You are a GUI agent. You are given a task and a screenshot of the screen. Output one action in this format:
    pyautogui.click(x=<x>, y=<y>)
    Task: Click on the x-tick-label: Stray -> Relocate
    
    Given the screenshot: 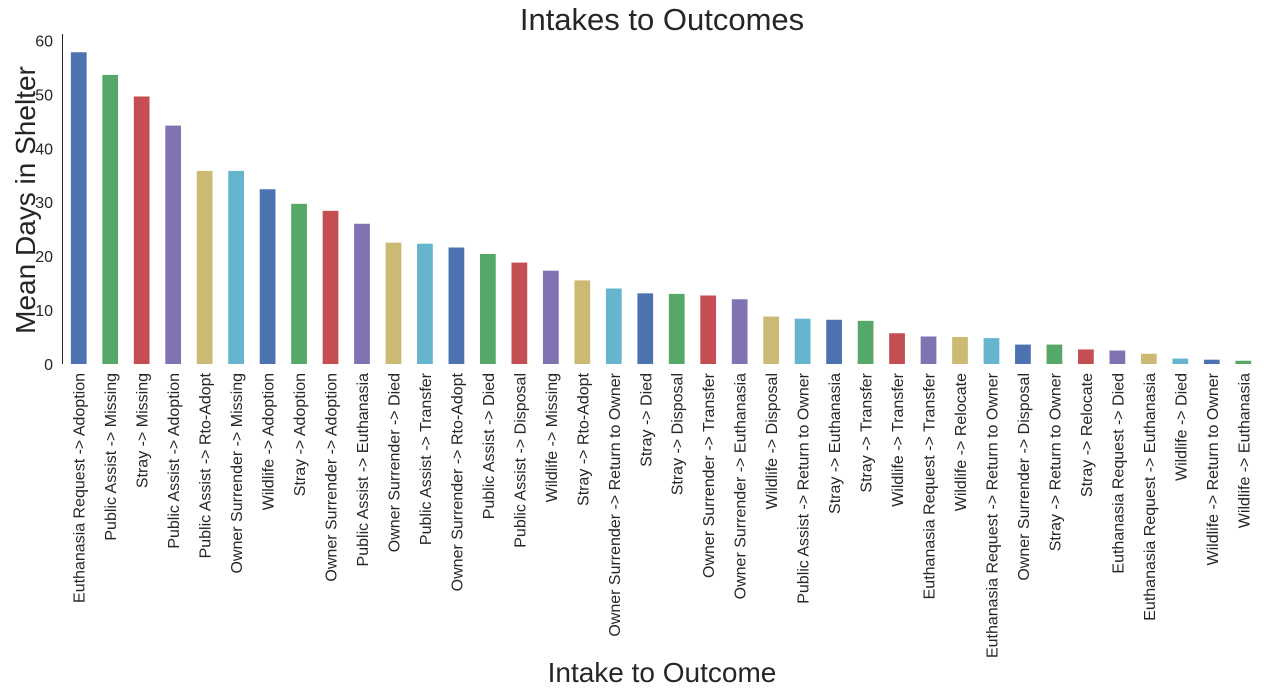 What is the action you would take?
    pyautogui.click(x=1087, y=435)
    